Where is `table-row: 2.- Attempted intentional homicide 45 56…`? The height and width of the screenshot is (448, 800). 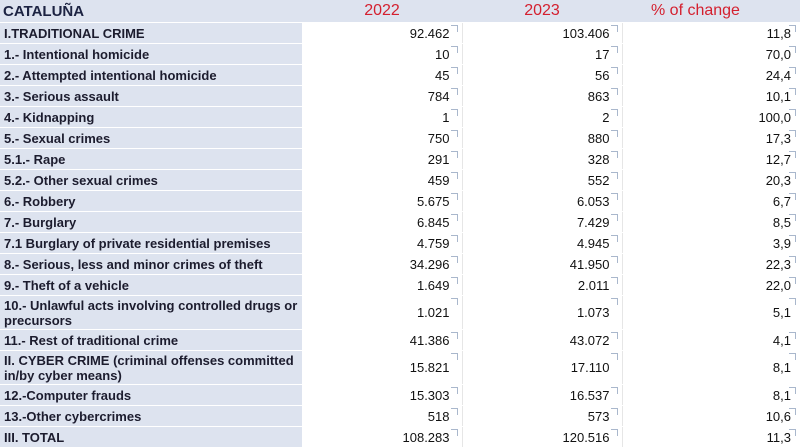
table-row: 2.- Attempted intentional homicide 45 56… is located at coordinates (400, 75).